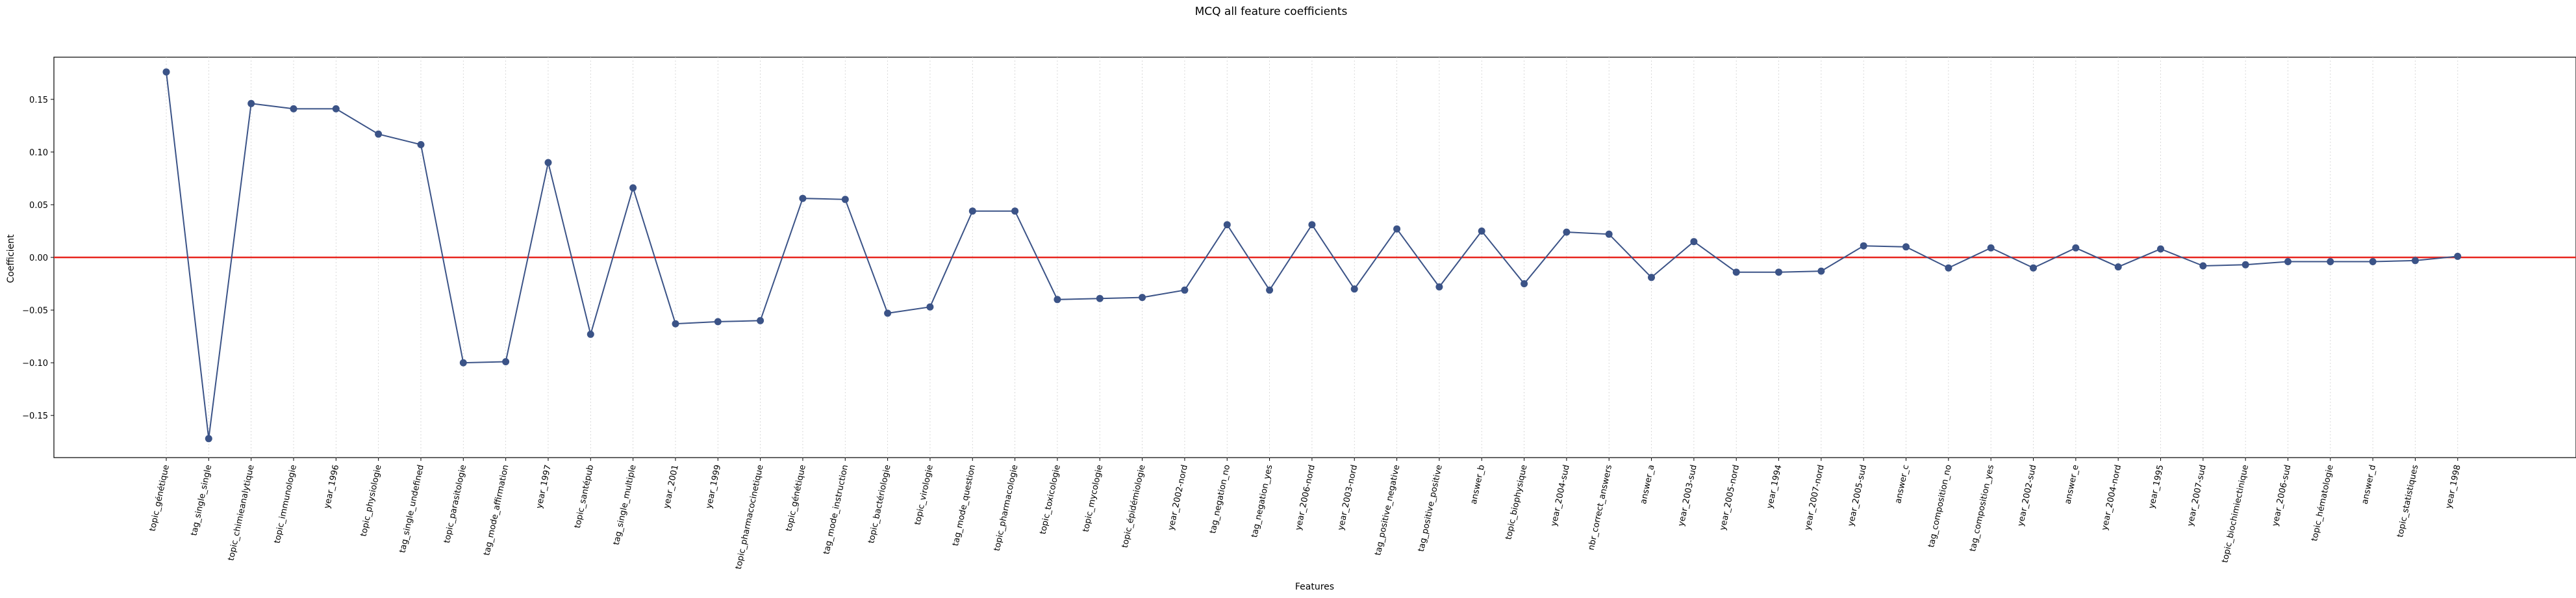  What do you see at coordinates (1220, 499) in the screenshot?
I see `x-tick-label: tag_negation_no` at bounding box center [1220, 499].